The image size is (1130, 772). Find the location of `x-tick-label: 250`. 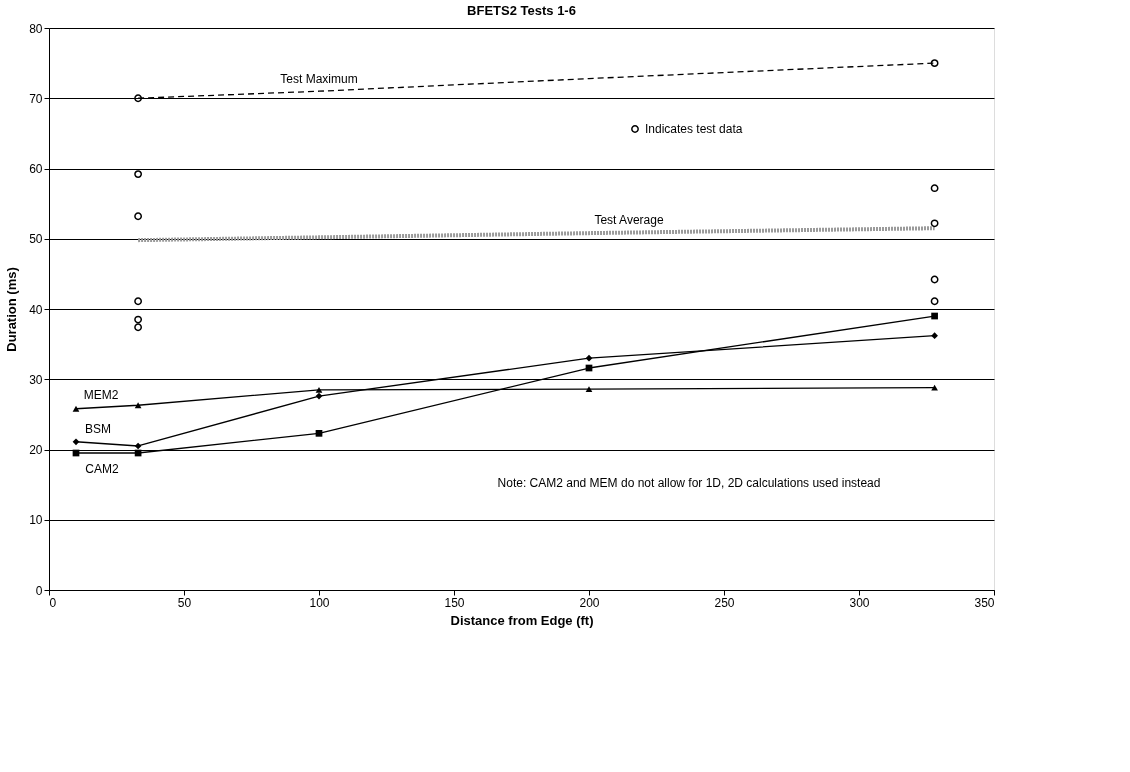

x-tick-label: 250 is located at coordinates (724, 602).